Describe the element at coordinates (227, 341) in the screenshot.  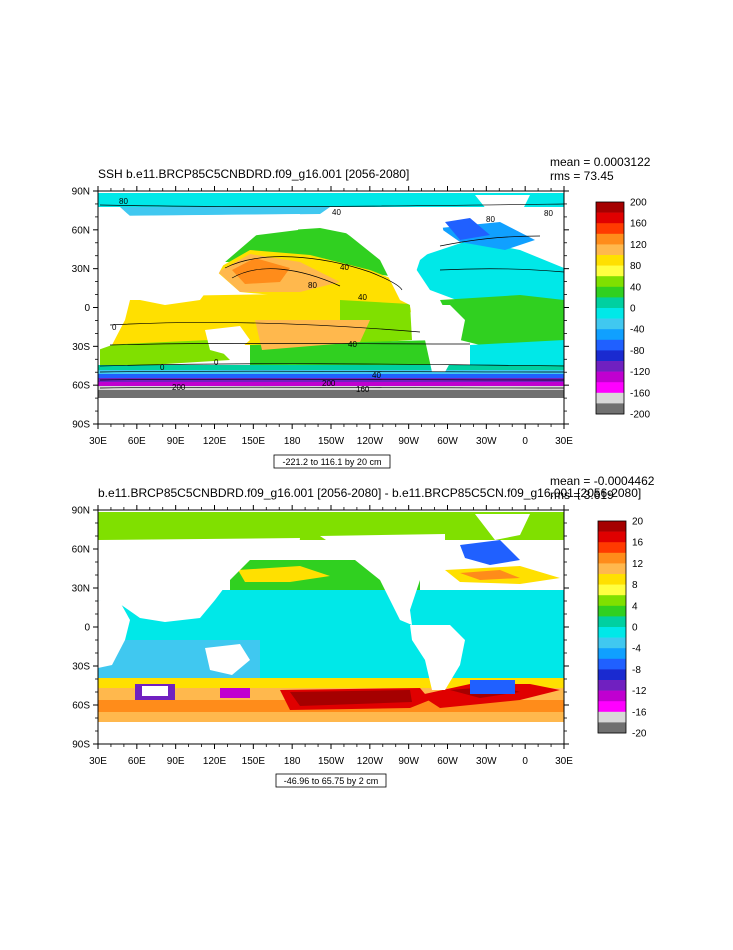
I see `australia-continent` at that location.